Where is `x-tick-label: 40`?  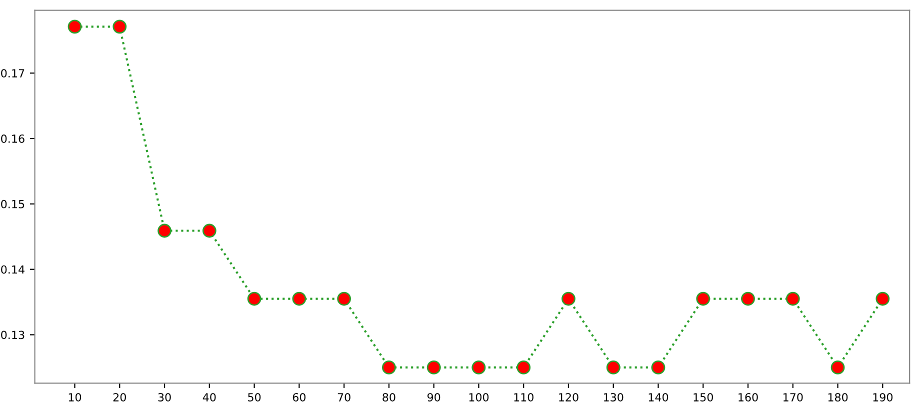
x-tick-label: 40 is located at coordinates (209, 397).